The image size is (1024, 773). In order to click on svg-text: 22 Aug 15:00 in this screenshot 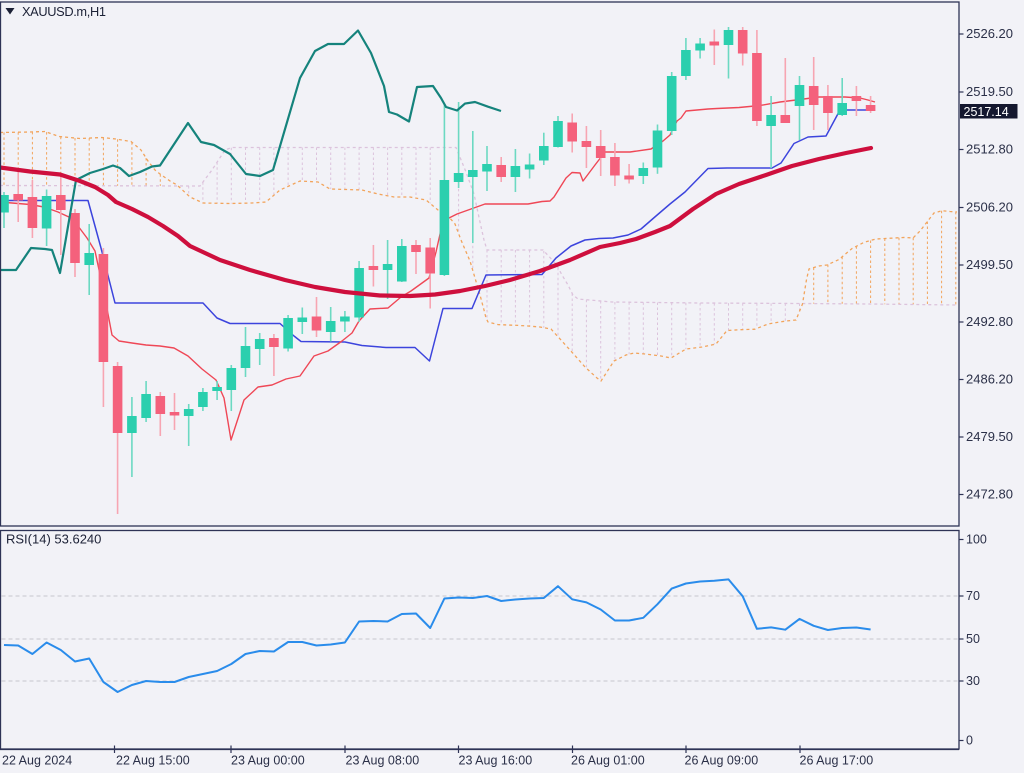, I will do `click(153, 761)`.